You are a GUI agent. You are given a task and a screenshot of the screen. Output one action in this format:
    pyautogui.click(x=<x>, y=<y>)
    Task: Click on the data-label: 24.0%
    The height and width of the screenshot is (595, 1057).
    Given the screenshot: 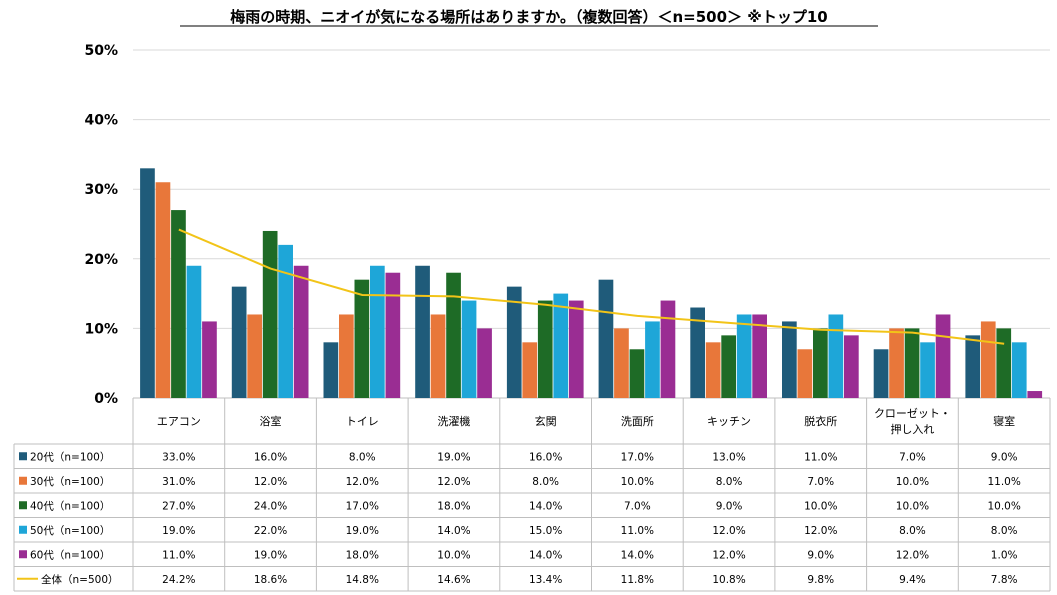 What is the action you would take?
    pyautogui.click(x=270, y=506)
    